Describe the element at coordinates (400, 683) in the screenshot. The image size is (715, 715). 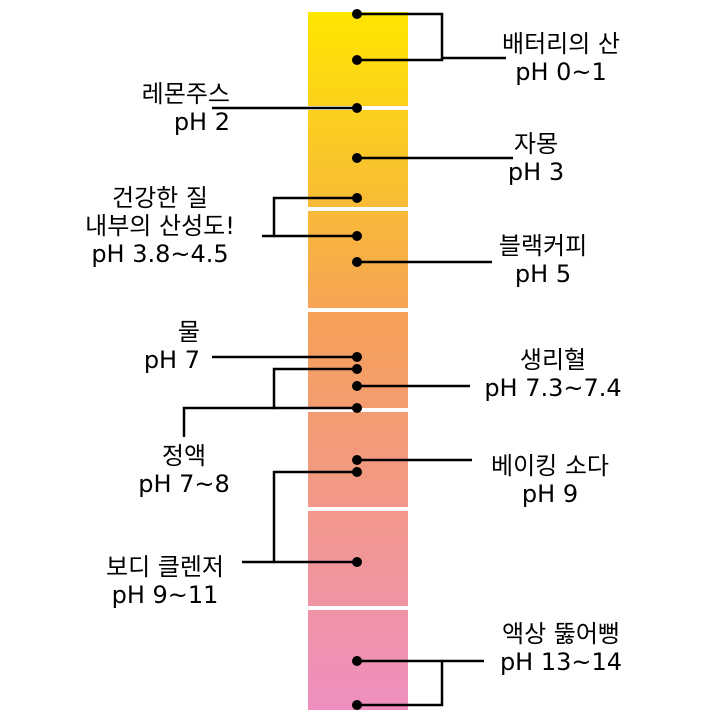
I see `connector-drain-cleaner-bracket` at that location.